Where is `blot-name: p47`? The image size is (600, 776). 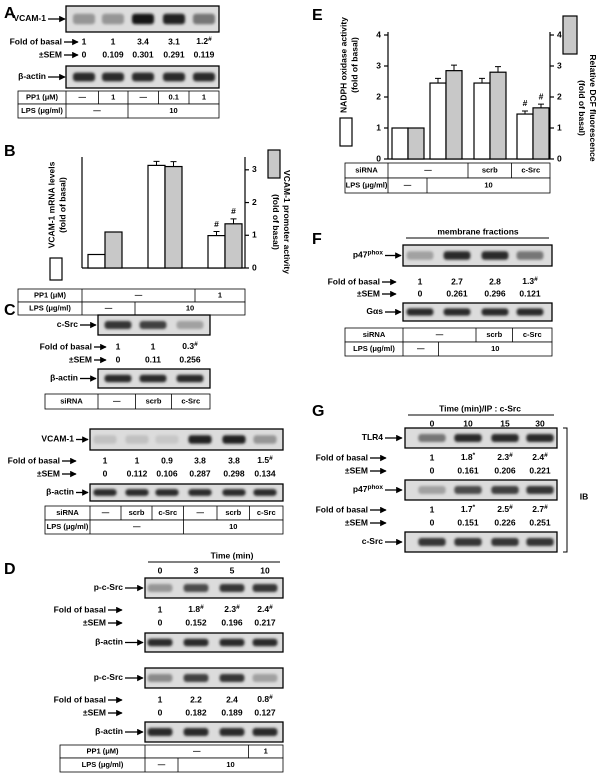
blot-name: p47 is located at coordinates (360, 255).